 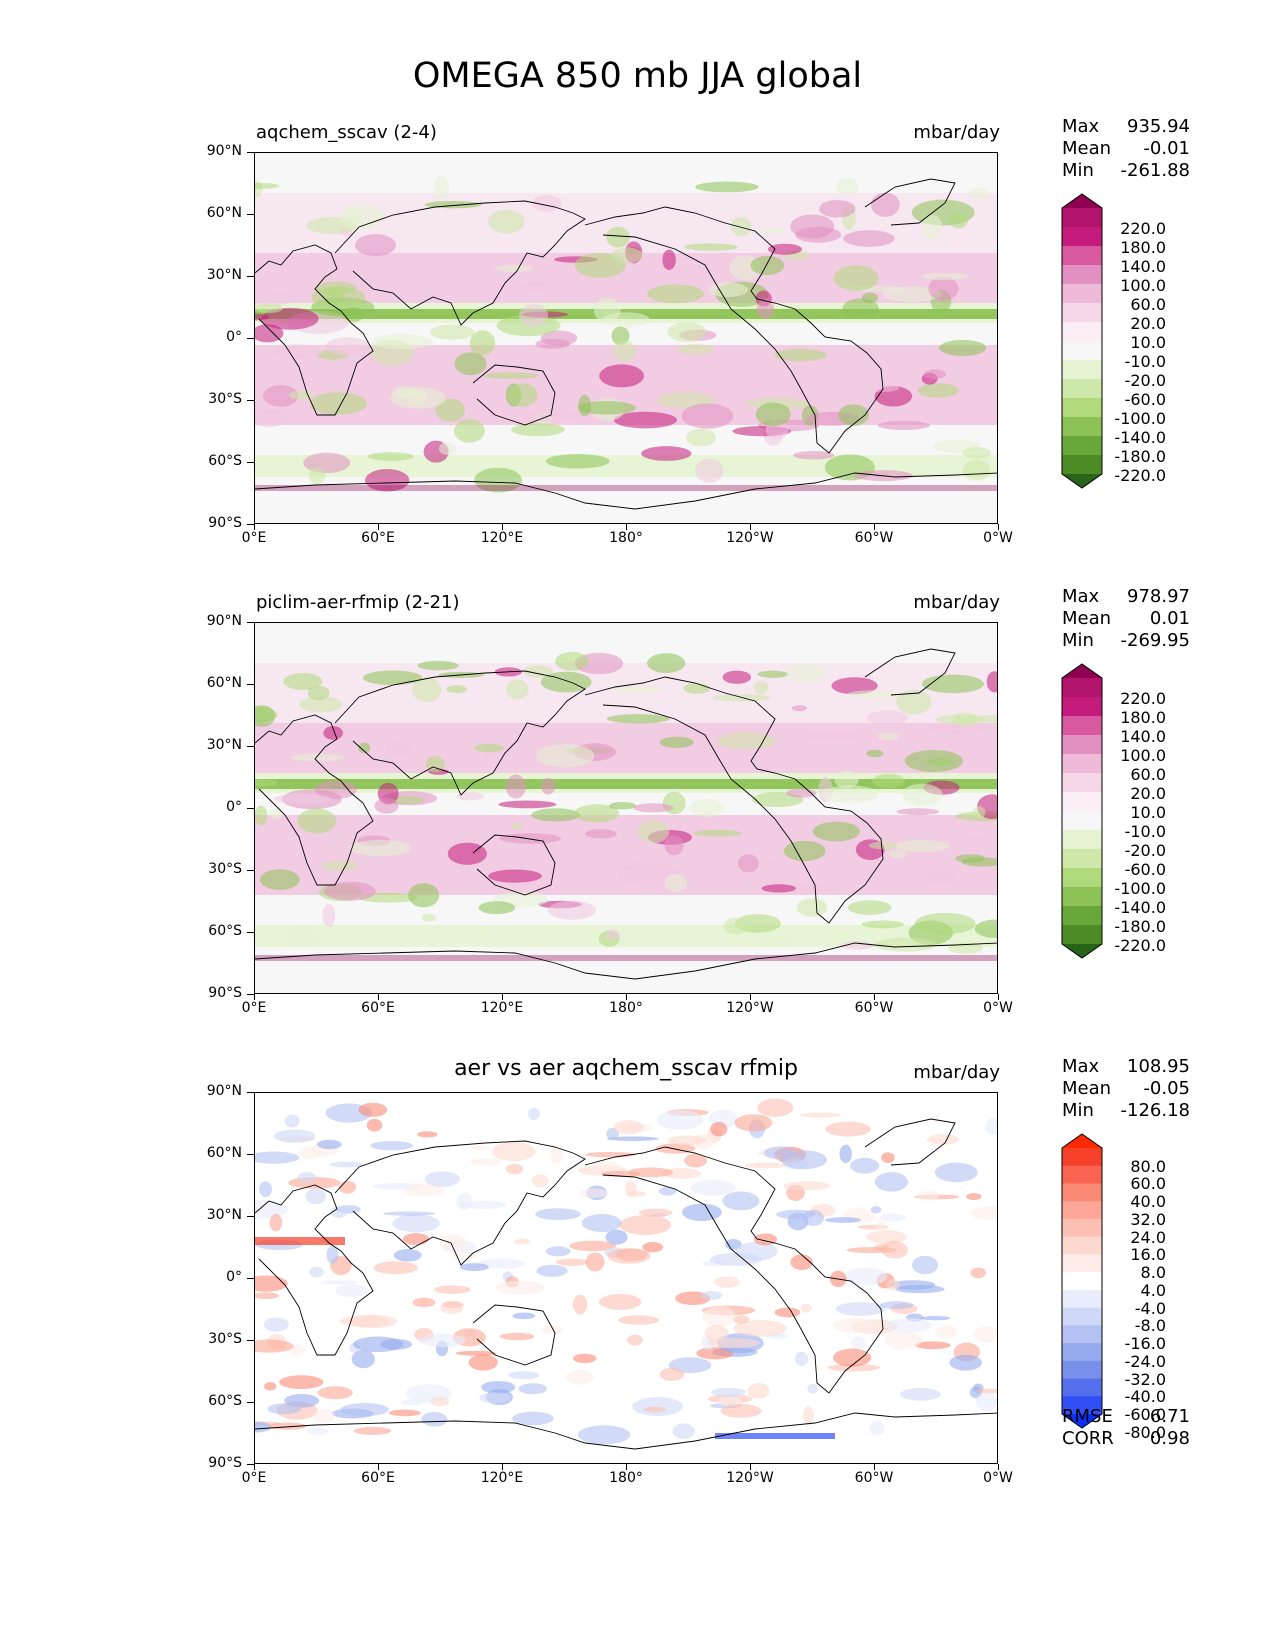 I want to click on panel-units: mbar/day, so click(x=956, y=132).